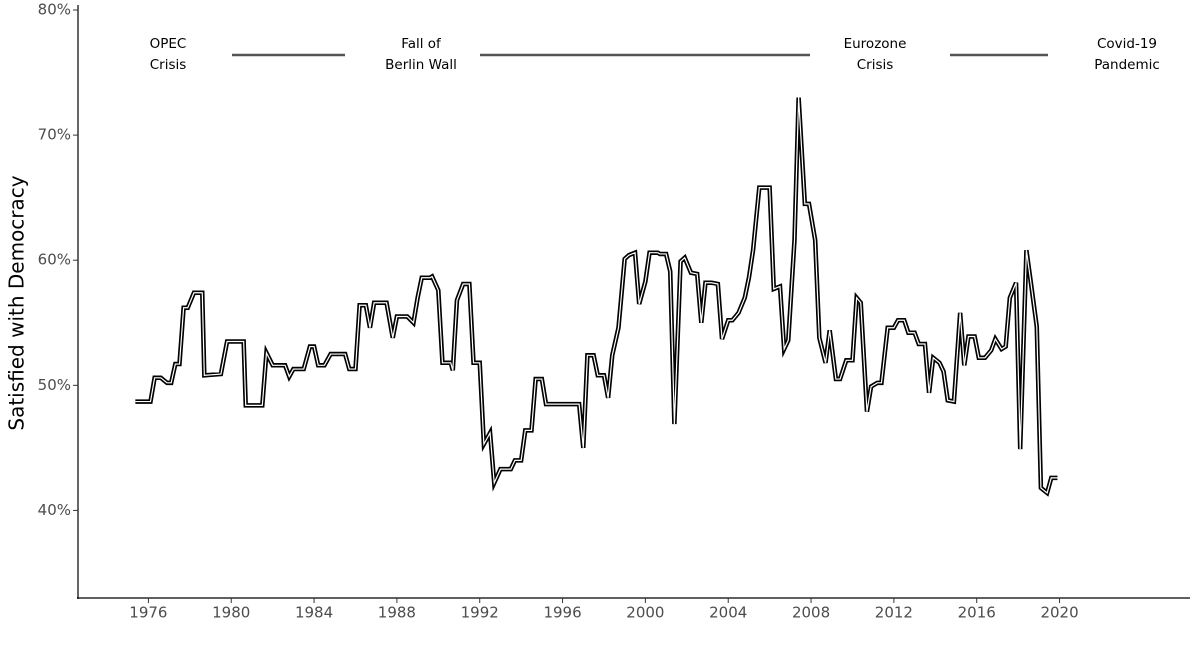 This screenshot has height=655, width=1200. What do you see at coordinates (17, 302) in the screenshot?
I see `y-axis-title: Satisfied with Democracy` at bounding box center [17, 302].